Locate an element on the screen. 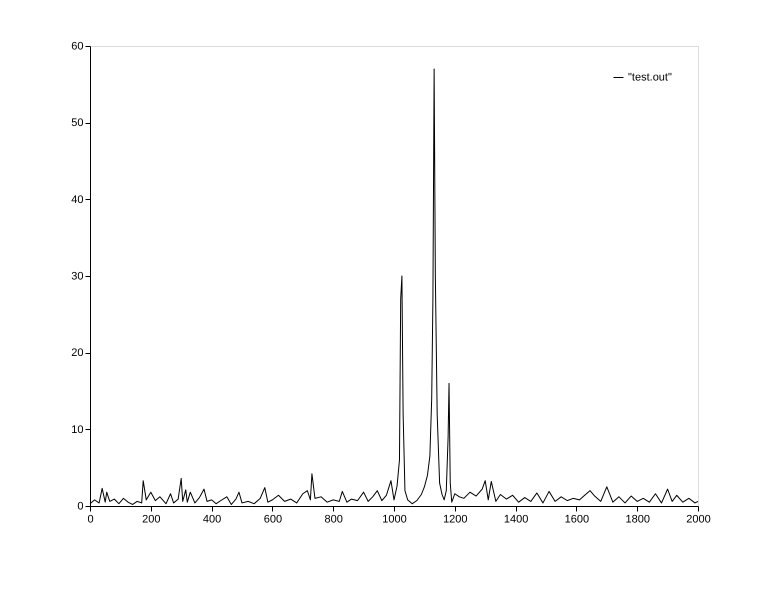 The width and height of the screenshot is (768, 593). x-tick-label: 1400 is located at coordinates (516, 520).